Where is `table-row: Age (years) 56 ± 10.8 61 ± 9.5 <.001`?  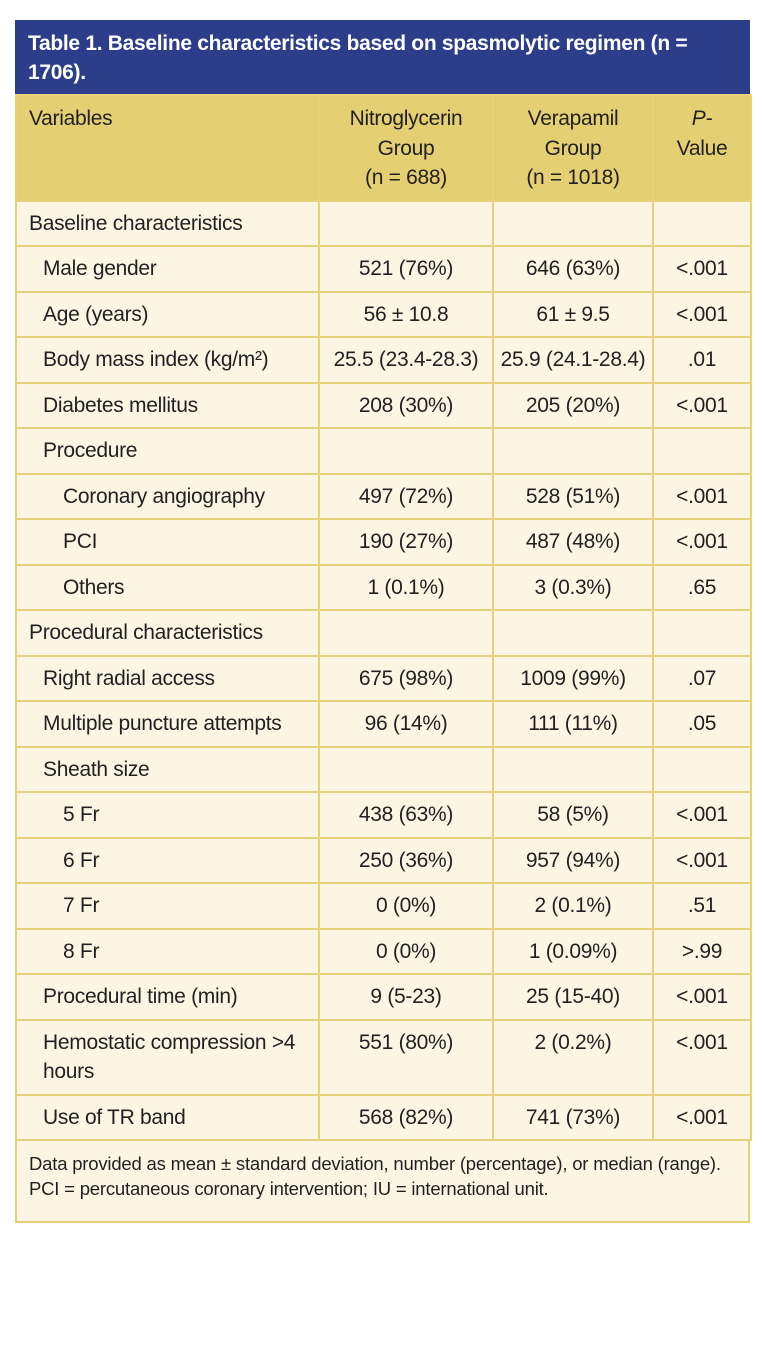
table-row: Age (years) 56 ± 10.8 61 ± 9.5 <.001 is located at coordinates (383, 314).